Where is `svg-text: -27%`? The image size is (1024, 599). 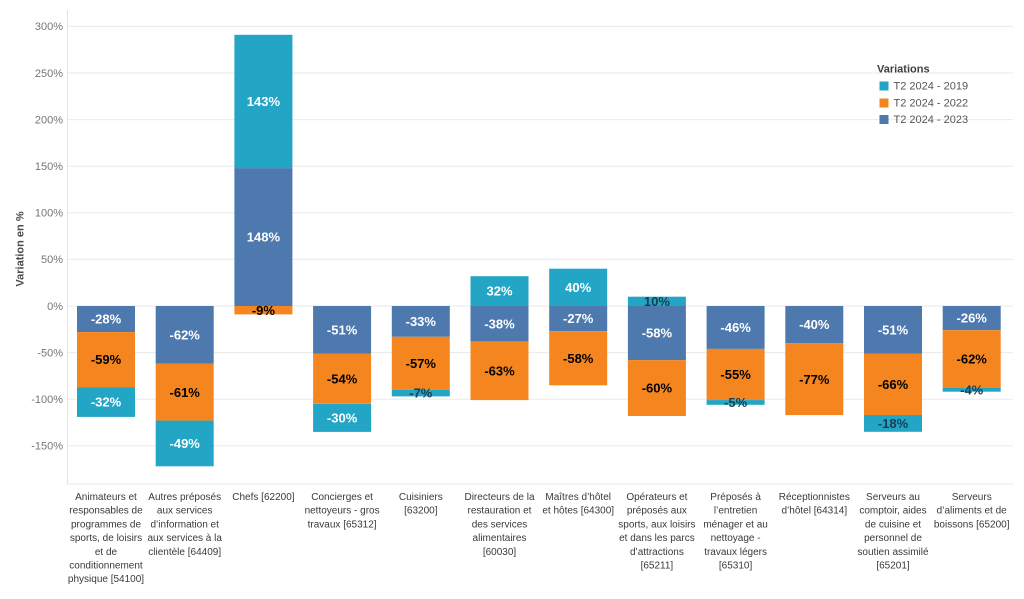
svg-text: -27% is located at coordinates (578, 318).